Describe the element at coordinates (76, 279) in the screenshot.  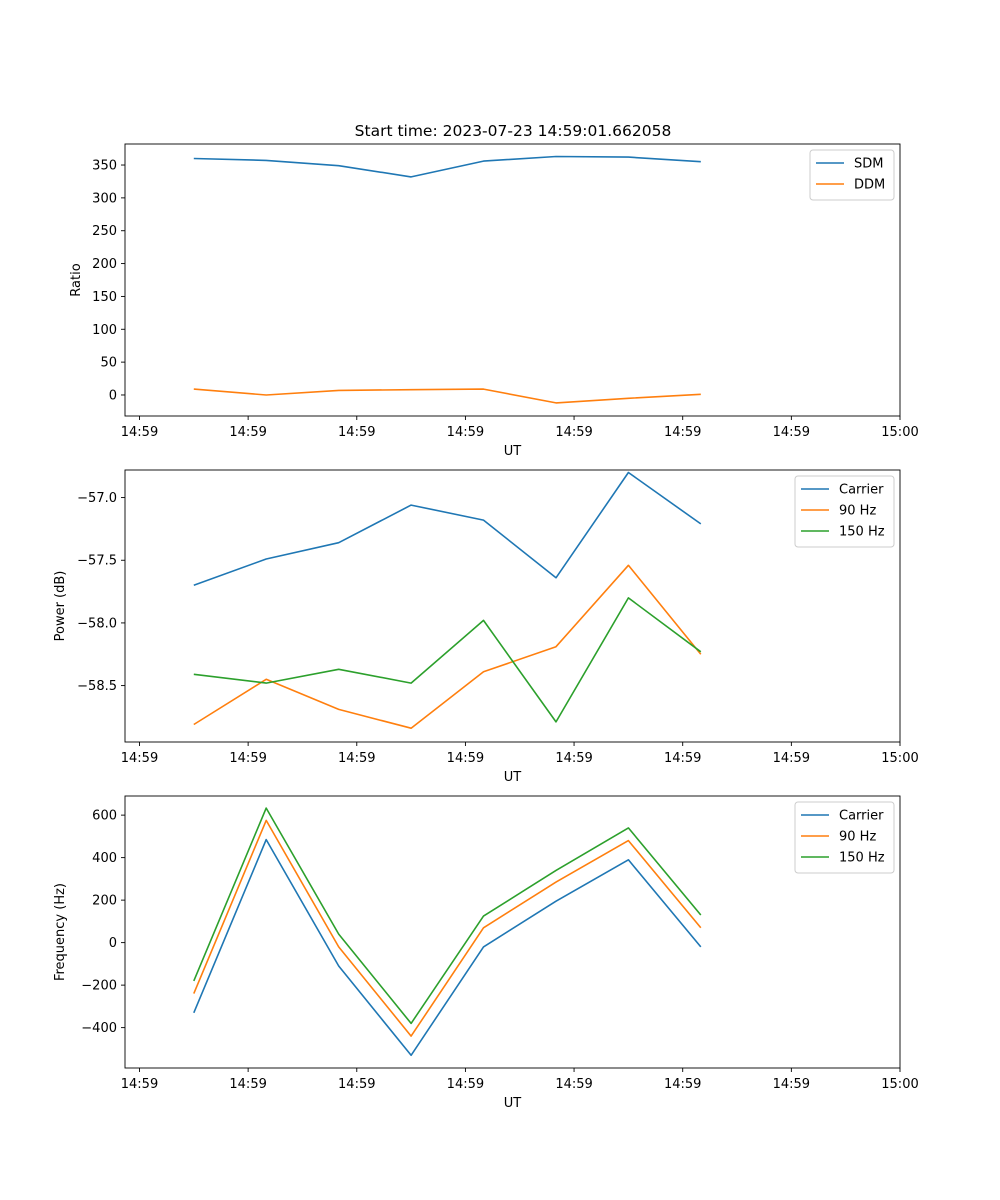
I see `y-axis-label: Ratio` at that location.